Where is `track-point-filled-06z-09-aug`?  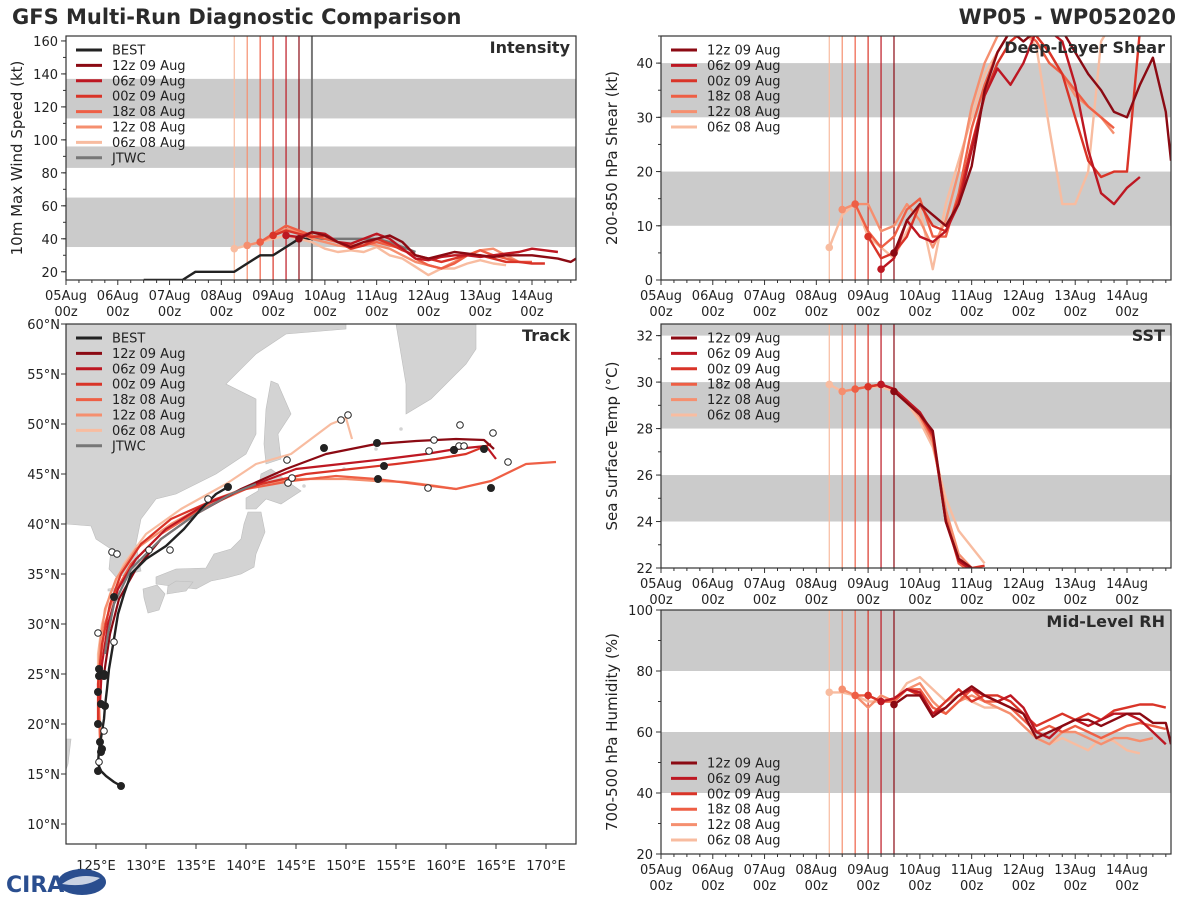
track-point-filled-06z-09-aug is located at coordinates (484, 449).